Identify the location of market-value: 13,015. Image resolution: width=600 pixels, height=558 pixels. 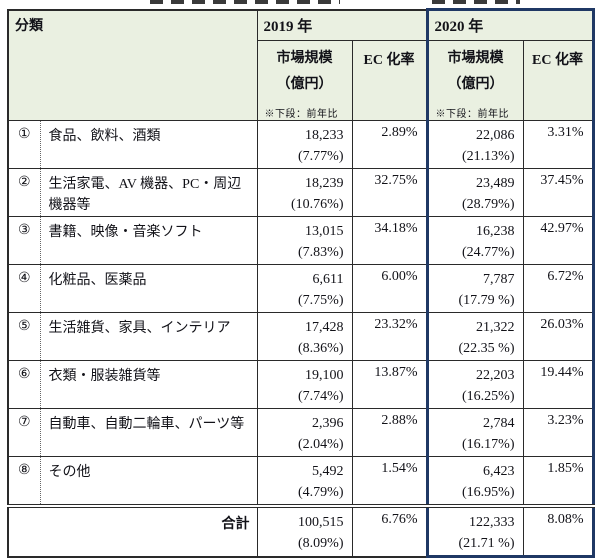
(324, 231).